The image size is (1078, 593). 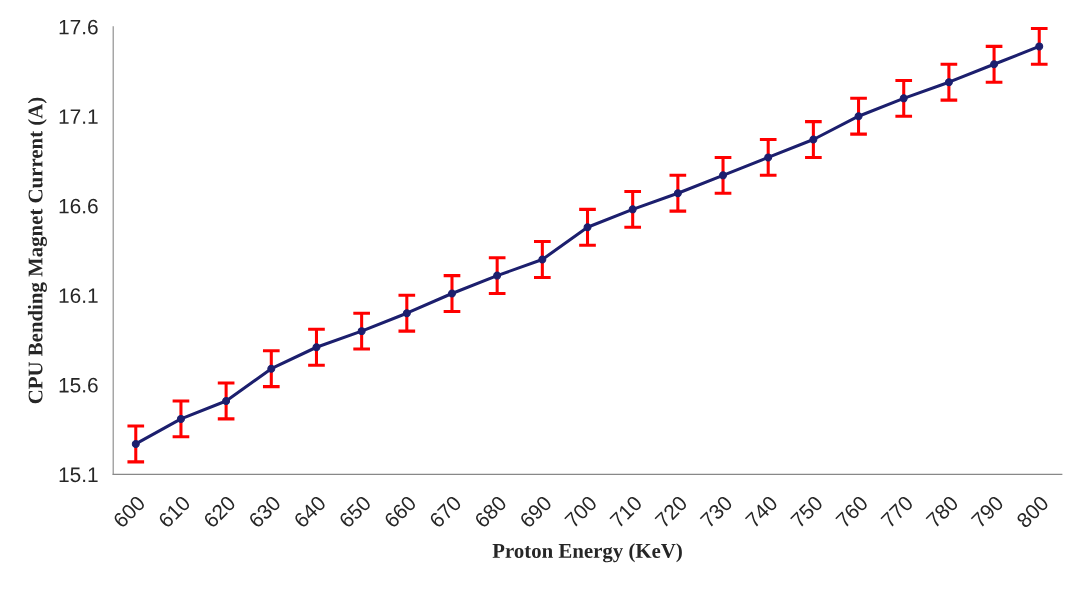 I want to click on x-tick-label: 630, so click(x=264, y=511).